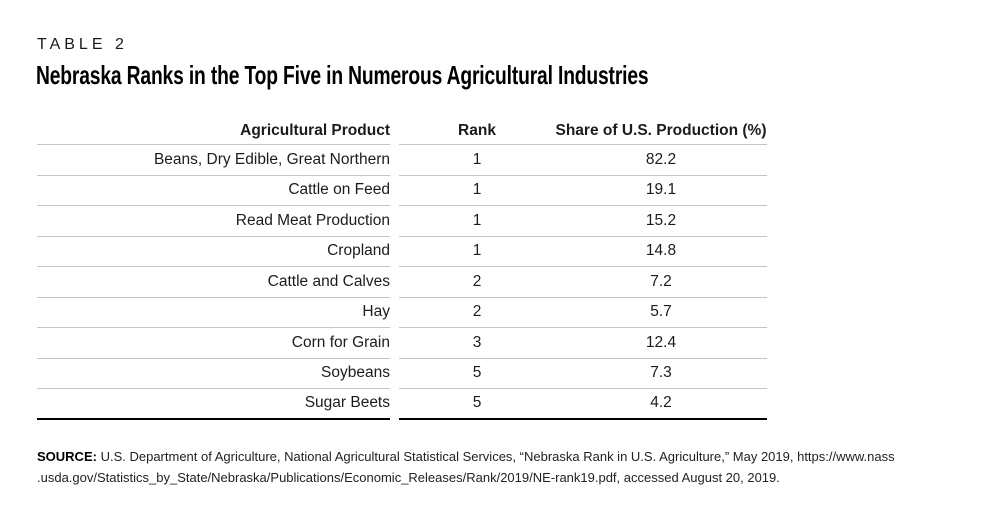 The width and height of the screenshot is (1000, 510). I want to click on share-cell: 4.2, so click(661, 403).